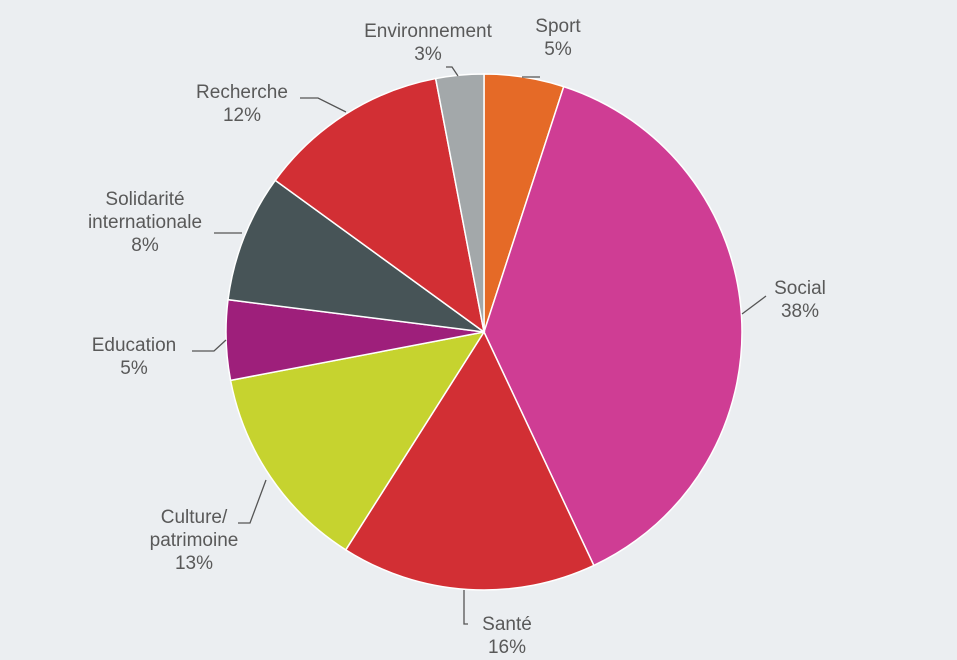 The height and width of the screenshot is (660, 957). What do you see at coordinates (507, 636) in the screenshot?
I see `slice-label-2: Santé 16%` at bounding box center [507, 636].